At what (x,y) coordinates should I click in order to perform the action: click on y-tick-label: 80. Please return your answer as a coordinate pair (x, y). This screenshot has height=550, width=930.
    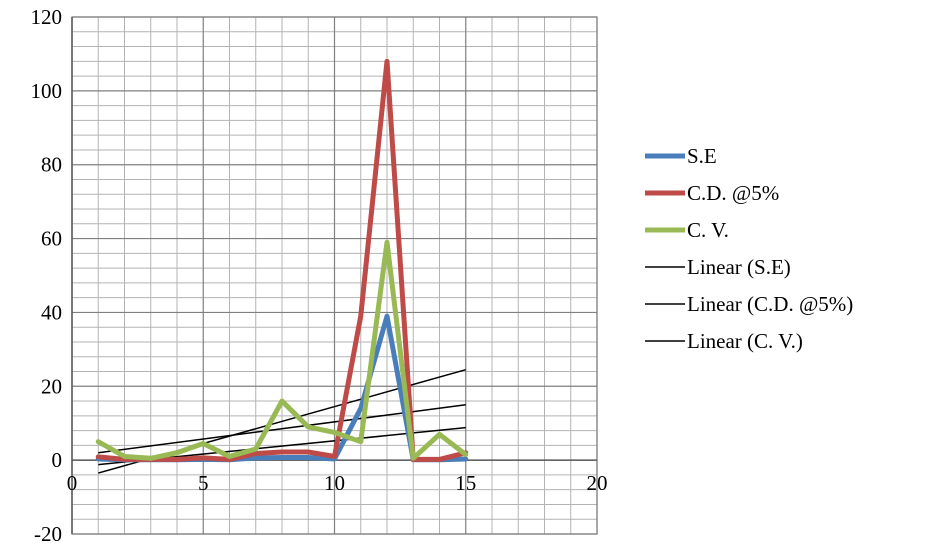
    Looking at the image, I should click on (51, 165).